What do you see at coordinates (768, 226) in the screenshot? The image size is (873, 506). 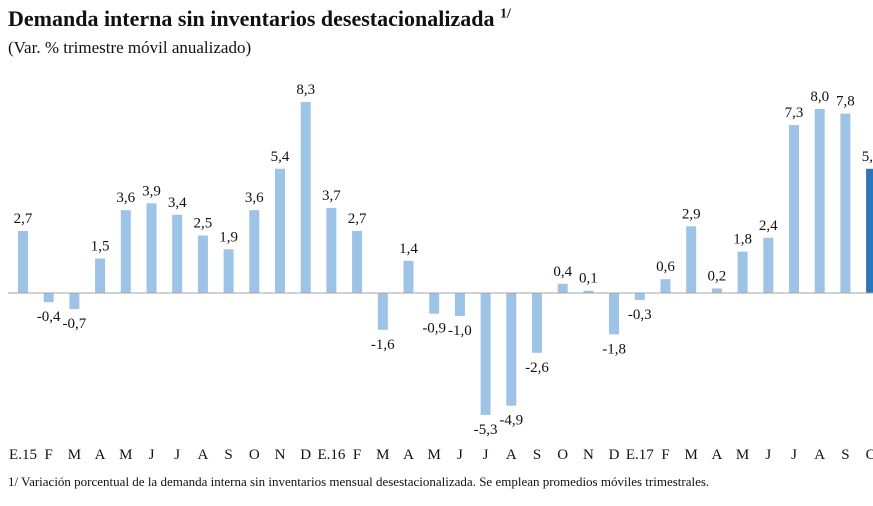 I see `data-label: 2,4` at bounding box center [768, 226].